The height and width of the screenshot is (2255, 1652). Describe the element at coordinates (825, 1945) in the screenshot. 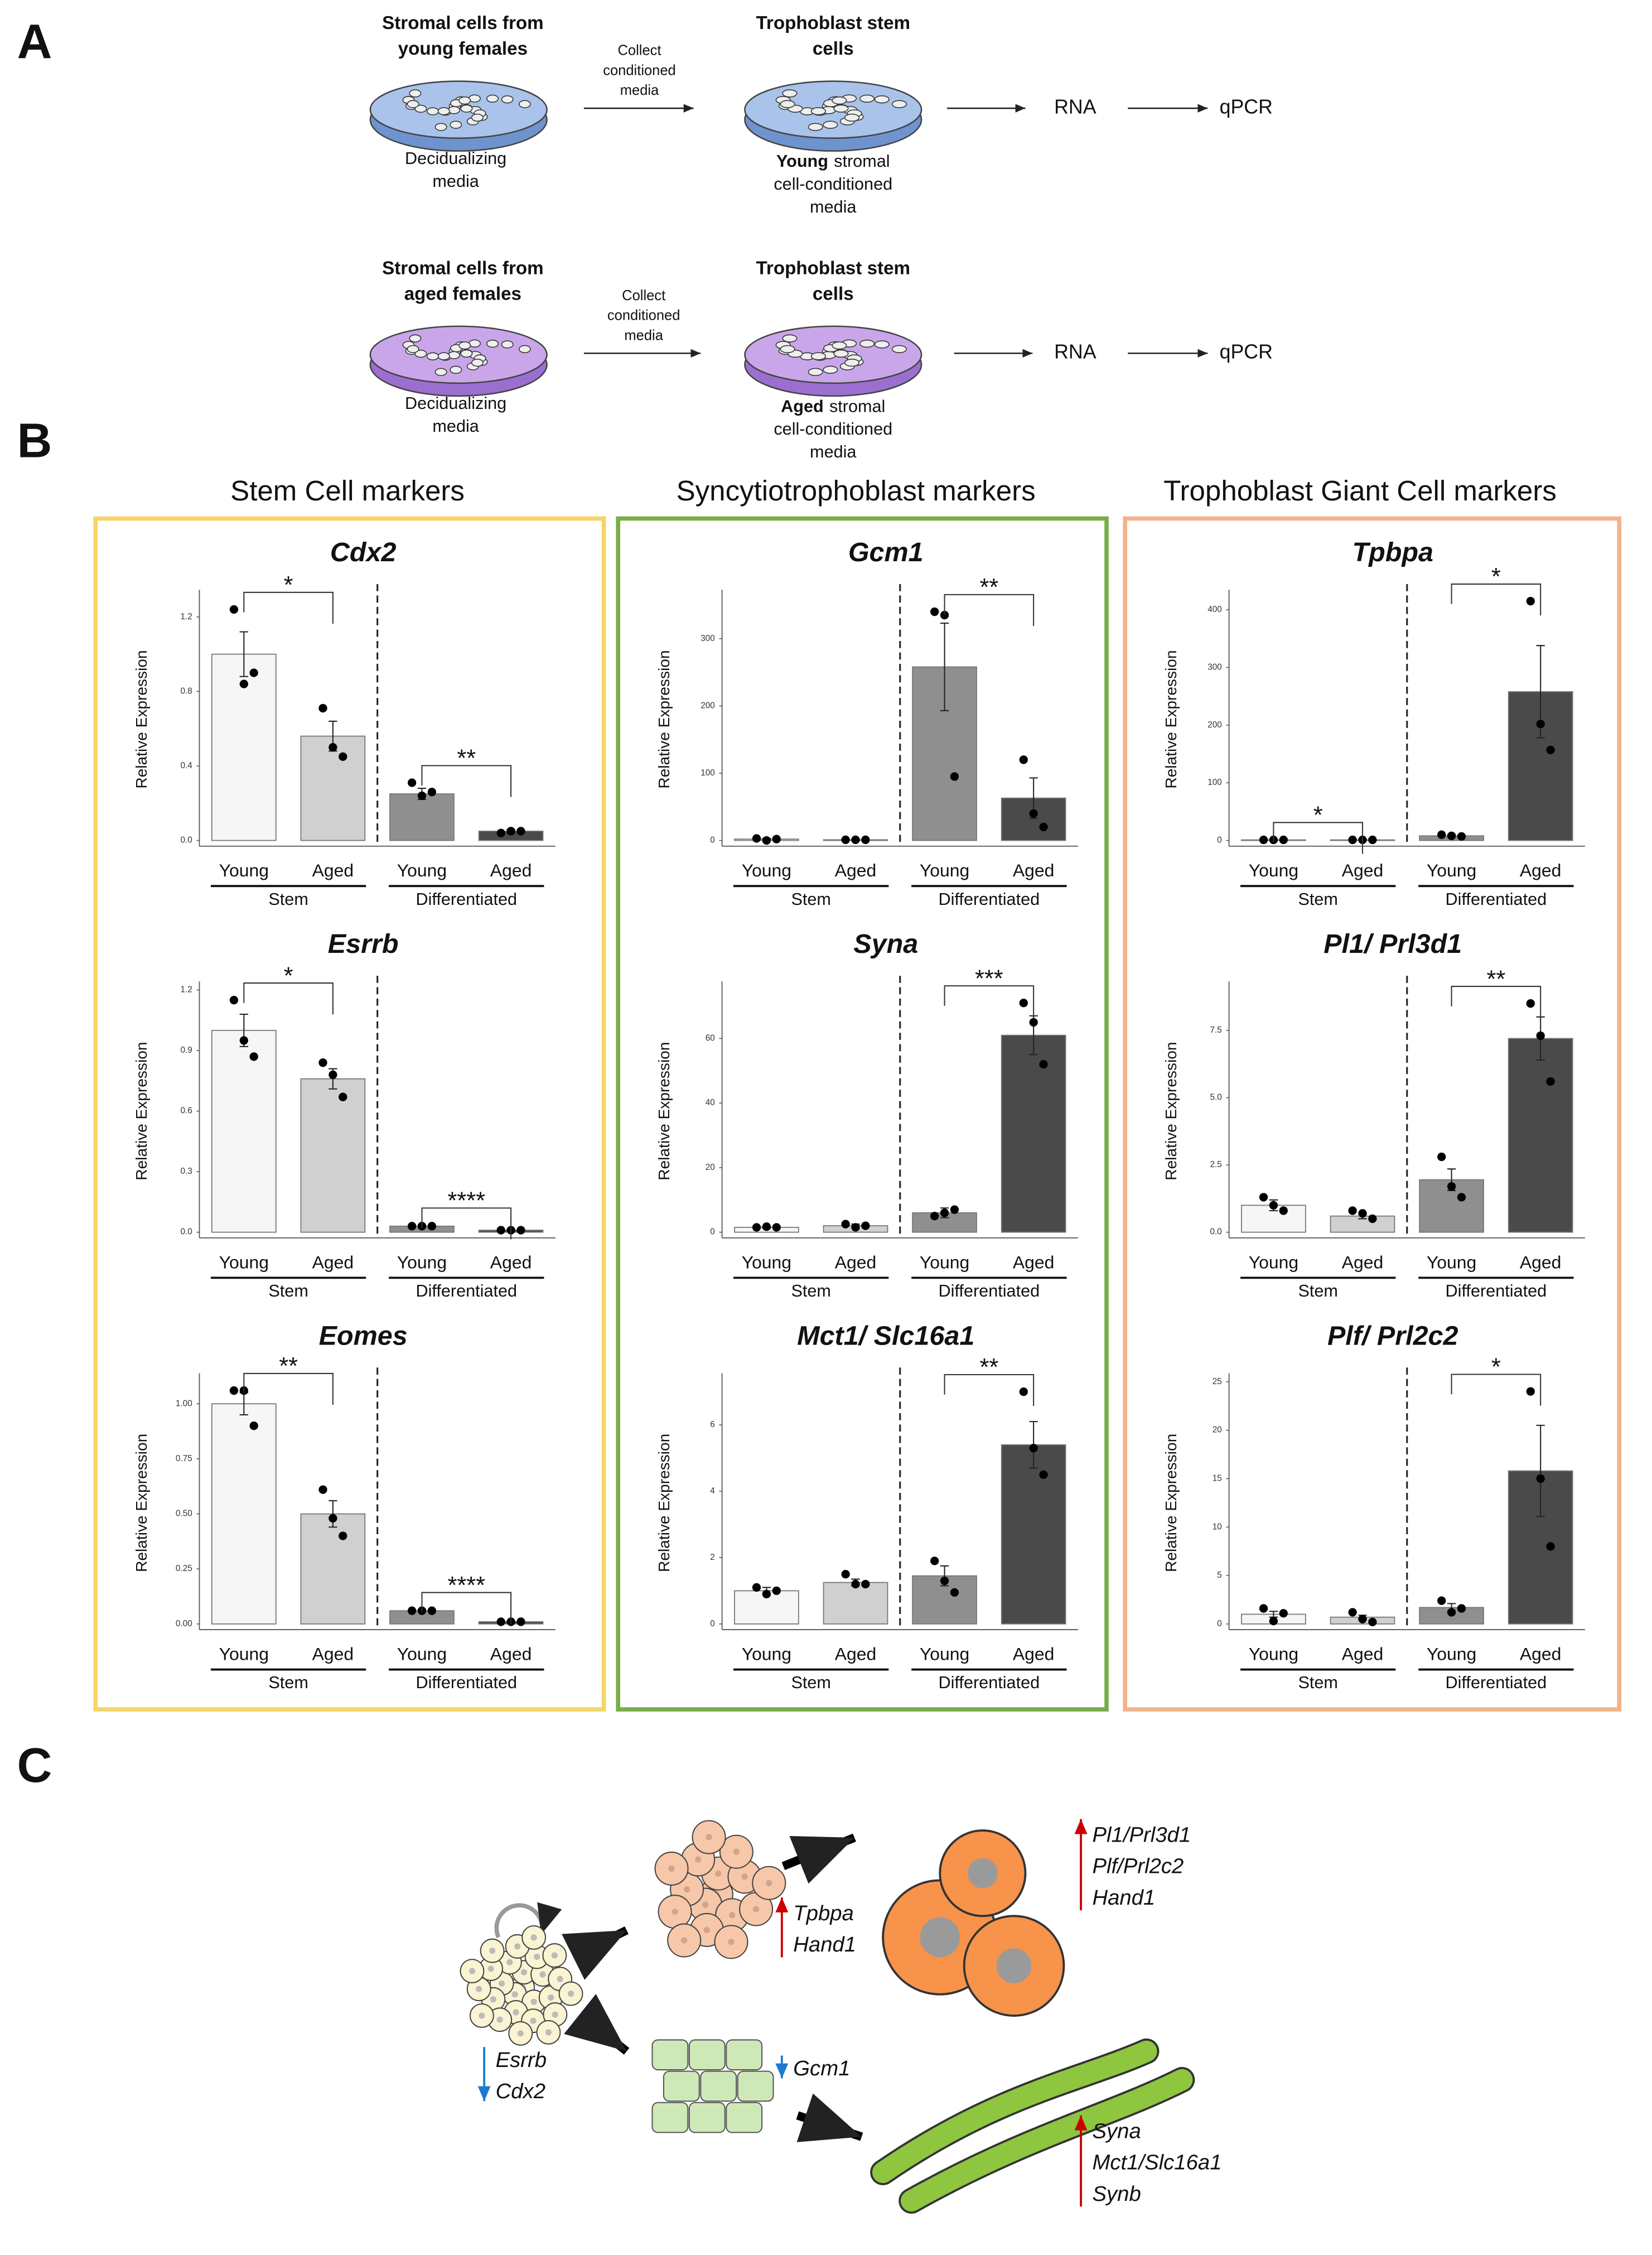

I see `label: Hand1` at that location.